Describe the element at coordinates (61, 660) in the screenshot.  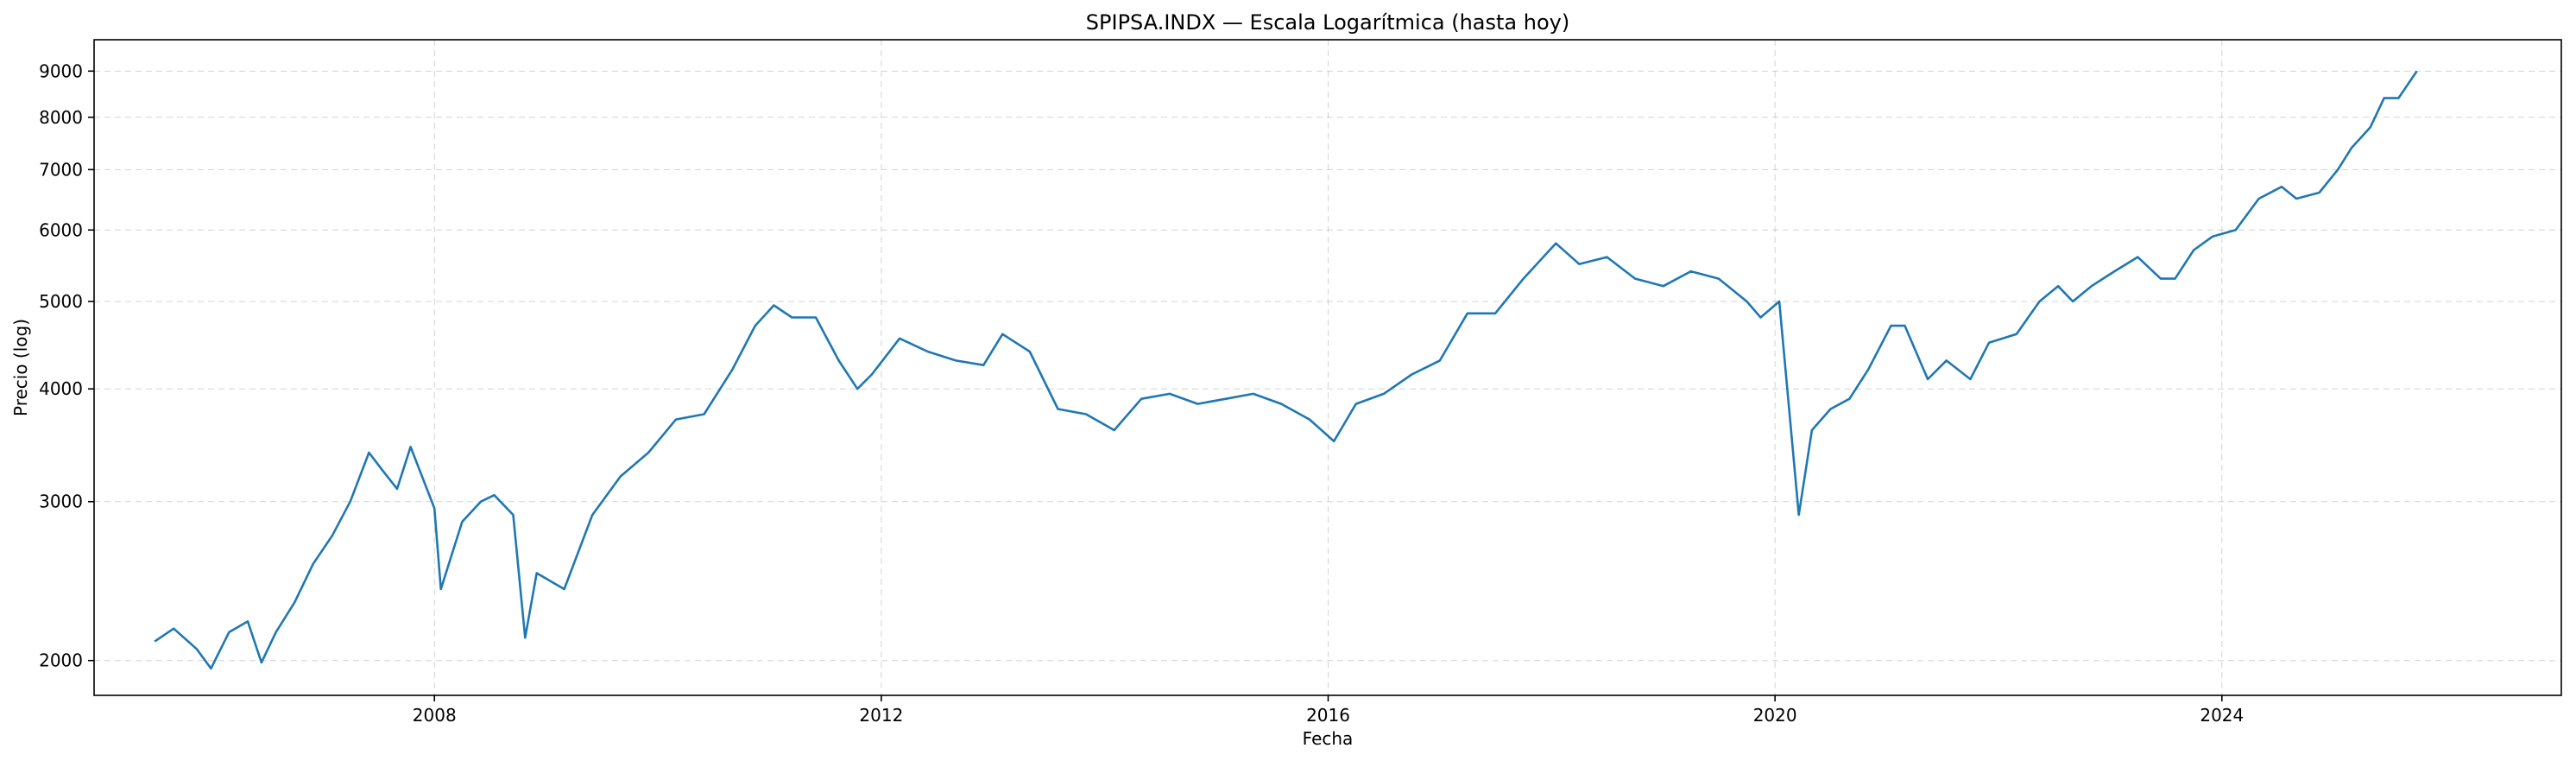
I see `y-tick-label: 2000` at that location.